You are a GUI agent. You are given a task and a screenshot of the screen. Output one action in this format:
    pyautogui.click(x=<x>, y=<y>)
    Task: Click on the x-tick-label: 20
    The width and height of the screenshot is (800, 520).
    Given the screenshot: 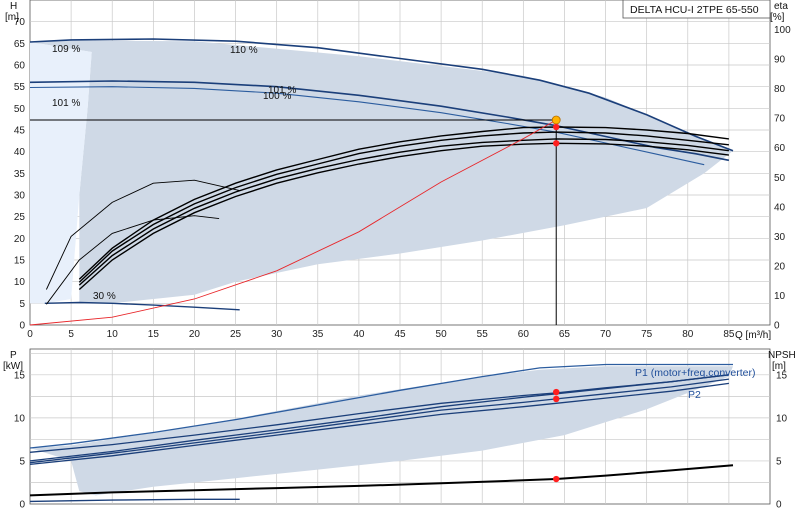 What is the action you would take?
    pyautogui.click(x=195, y=334)
    